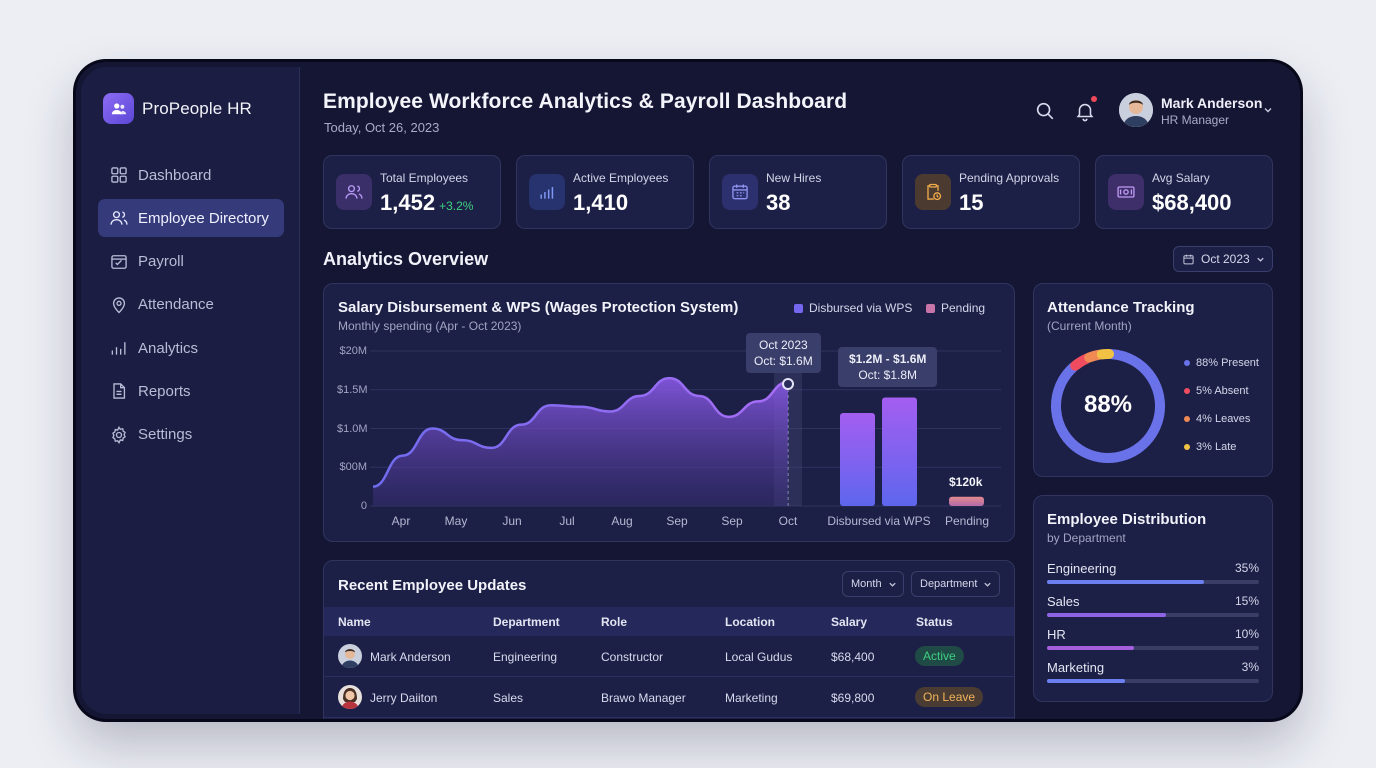 This screenshot has height=768, width=1376. What do you see at coordinates (352, 390) in the screenshot?
I see `y-tick-label: $1.5M` at bounding box center [352, 390].